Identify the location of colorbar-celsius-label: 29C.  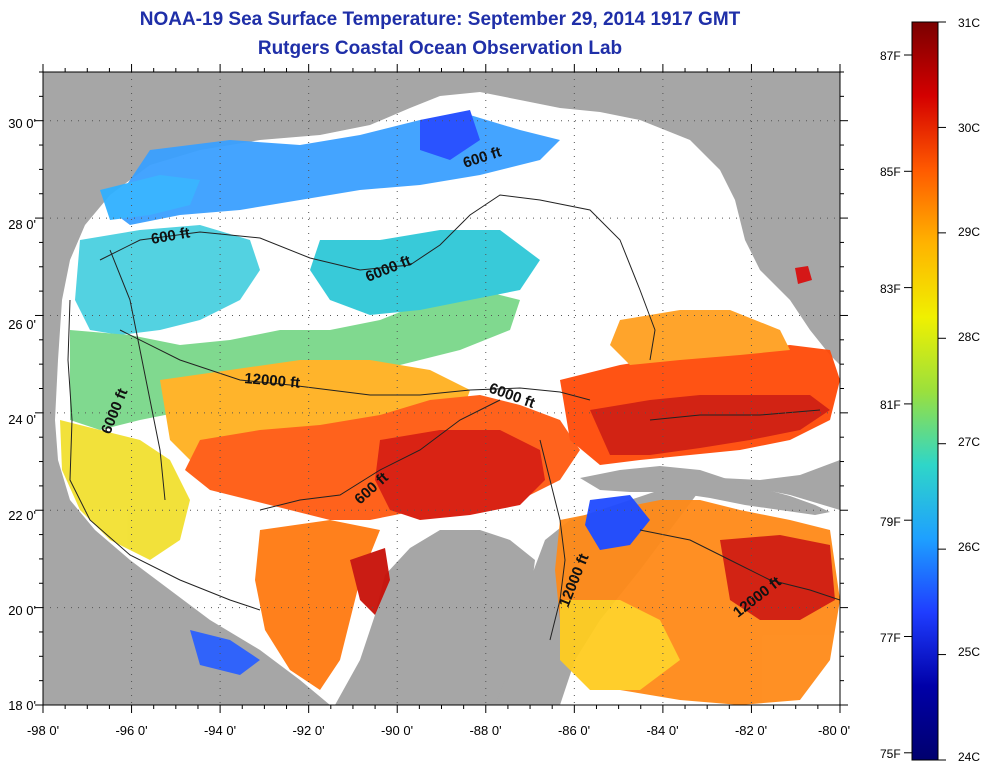
(969, 232).